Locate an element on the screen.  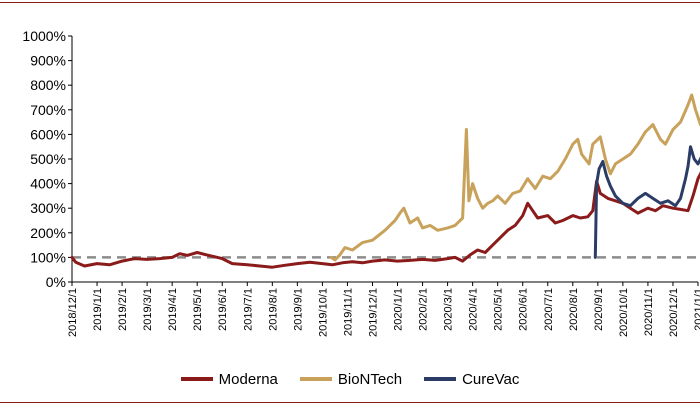
x-tick-label: 2020/9/1 is located at coordinates (599, 309).